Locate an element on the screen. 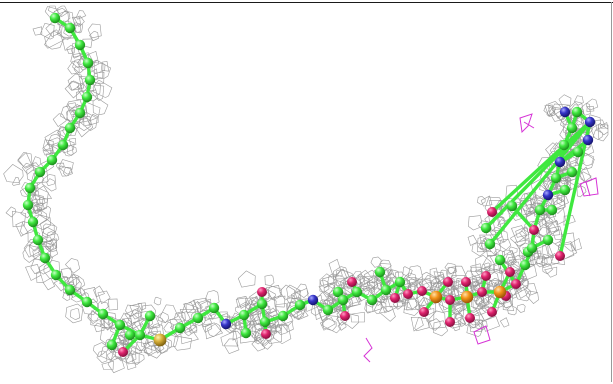 This screenshot has width=613, height=384. sulfur-atom is located at coordinates (160, 340).